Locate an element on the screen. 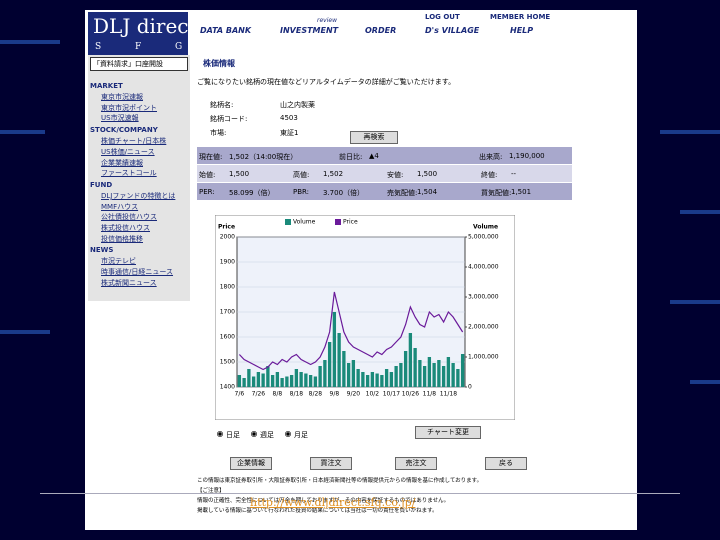 This screenshot has height=540, width=720. quote-value: 1,501 is located at coordinates (521, 192).